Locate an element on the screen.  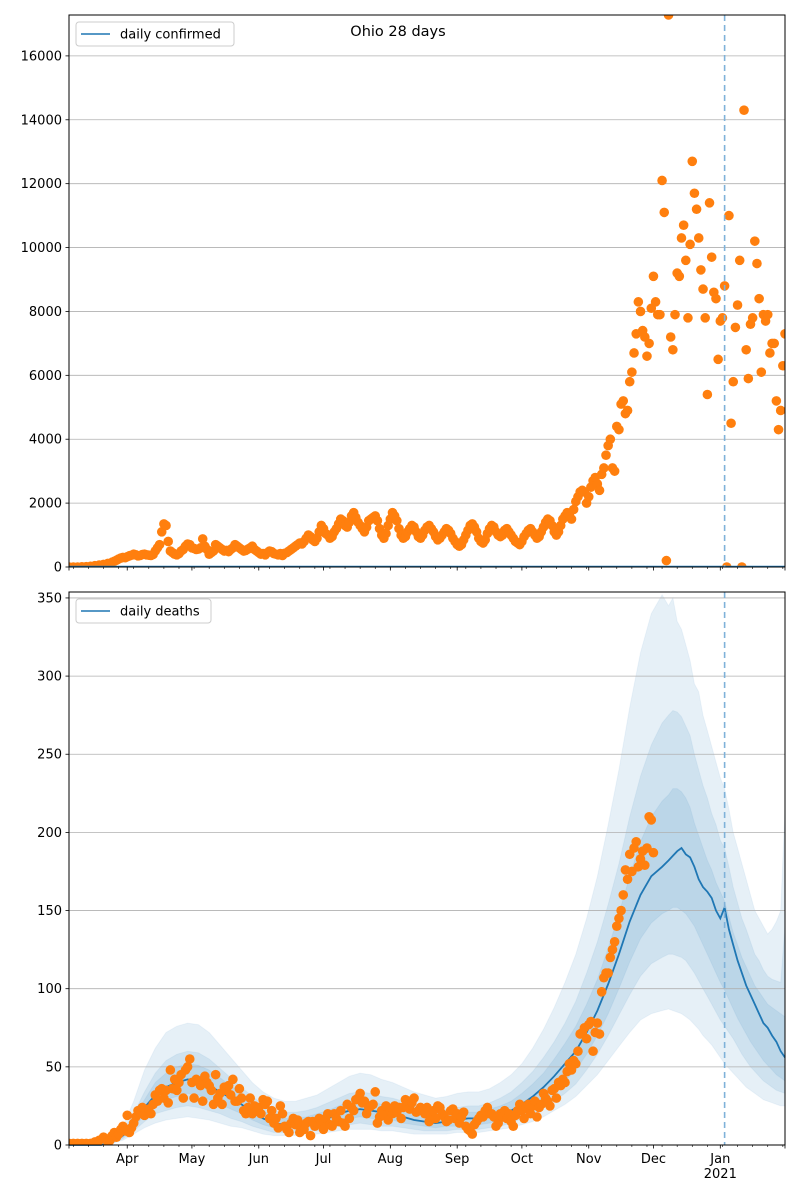
y-tick-label: 200 is located at coordinates (49, 833).